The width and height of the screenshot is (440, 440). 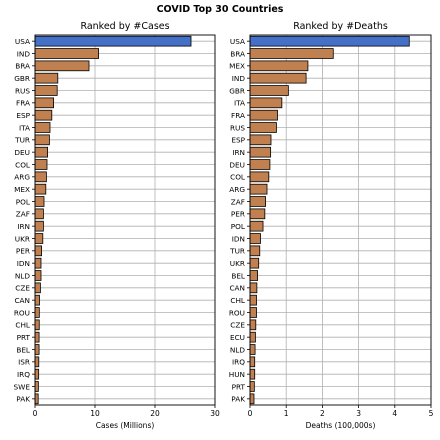 I want to click on bar-swe, so click(x=36, y=386).